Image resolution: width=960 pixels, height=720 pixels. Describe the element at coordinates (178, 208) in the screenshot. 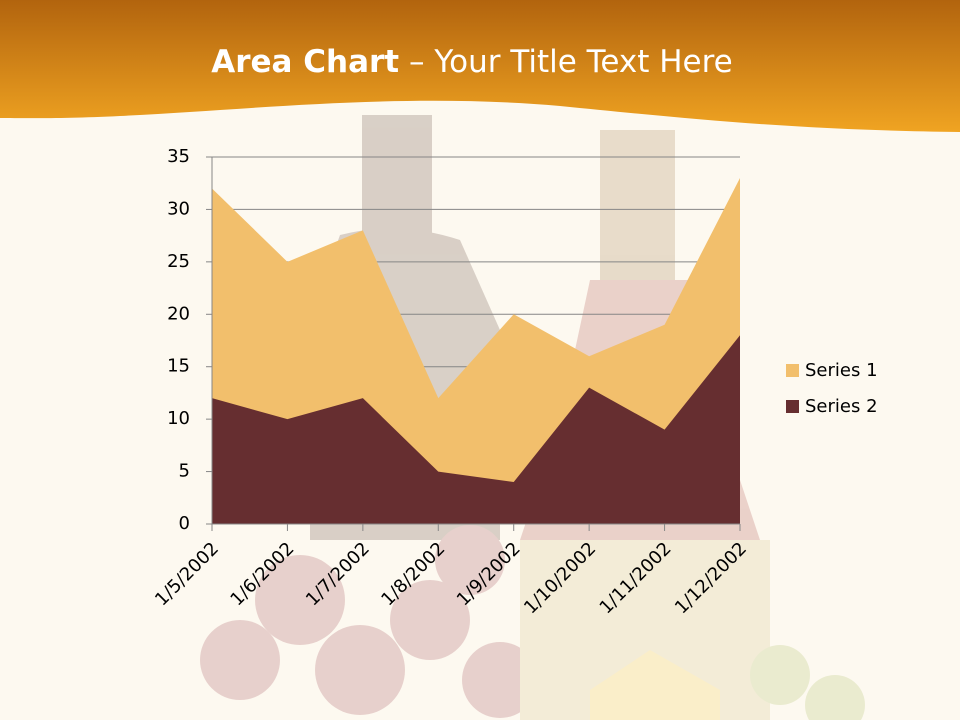

I see `y-tick-label: 30` at that location.